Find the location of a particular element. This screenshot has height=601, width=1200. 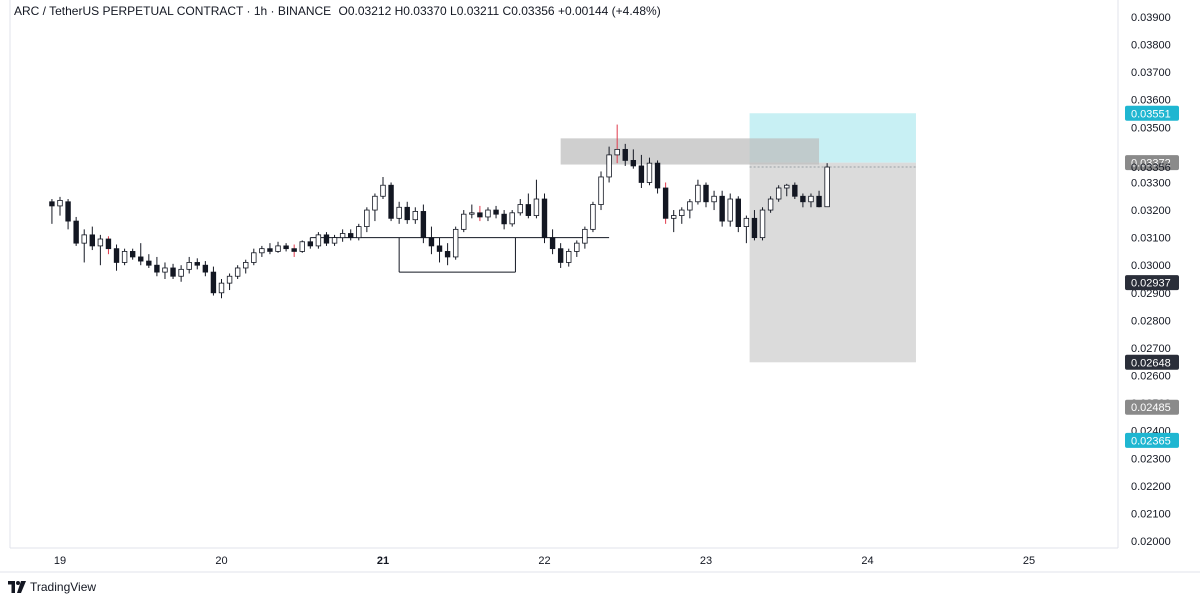

price-tick-label: 0.03900 is located at coordinates (1151, 18).